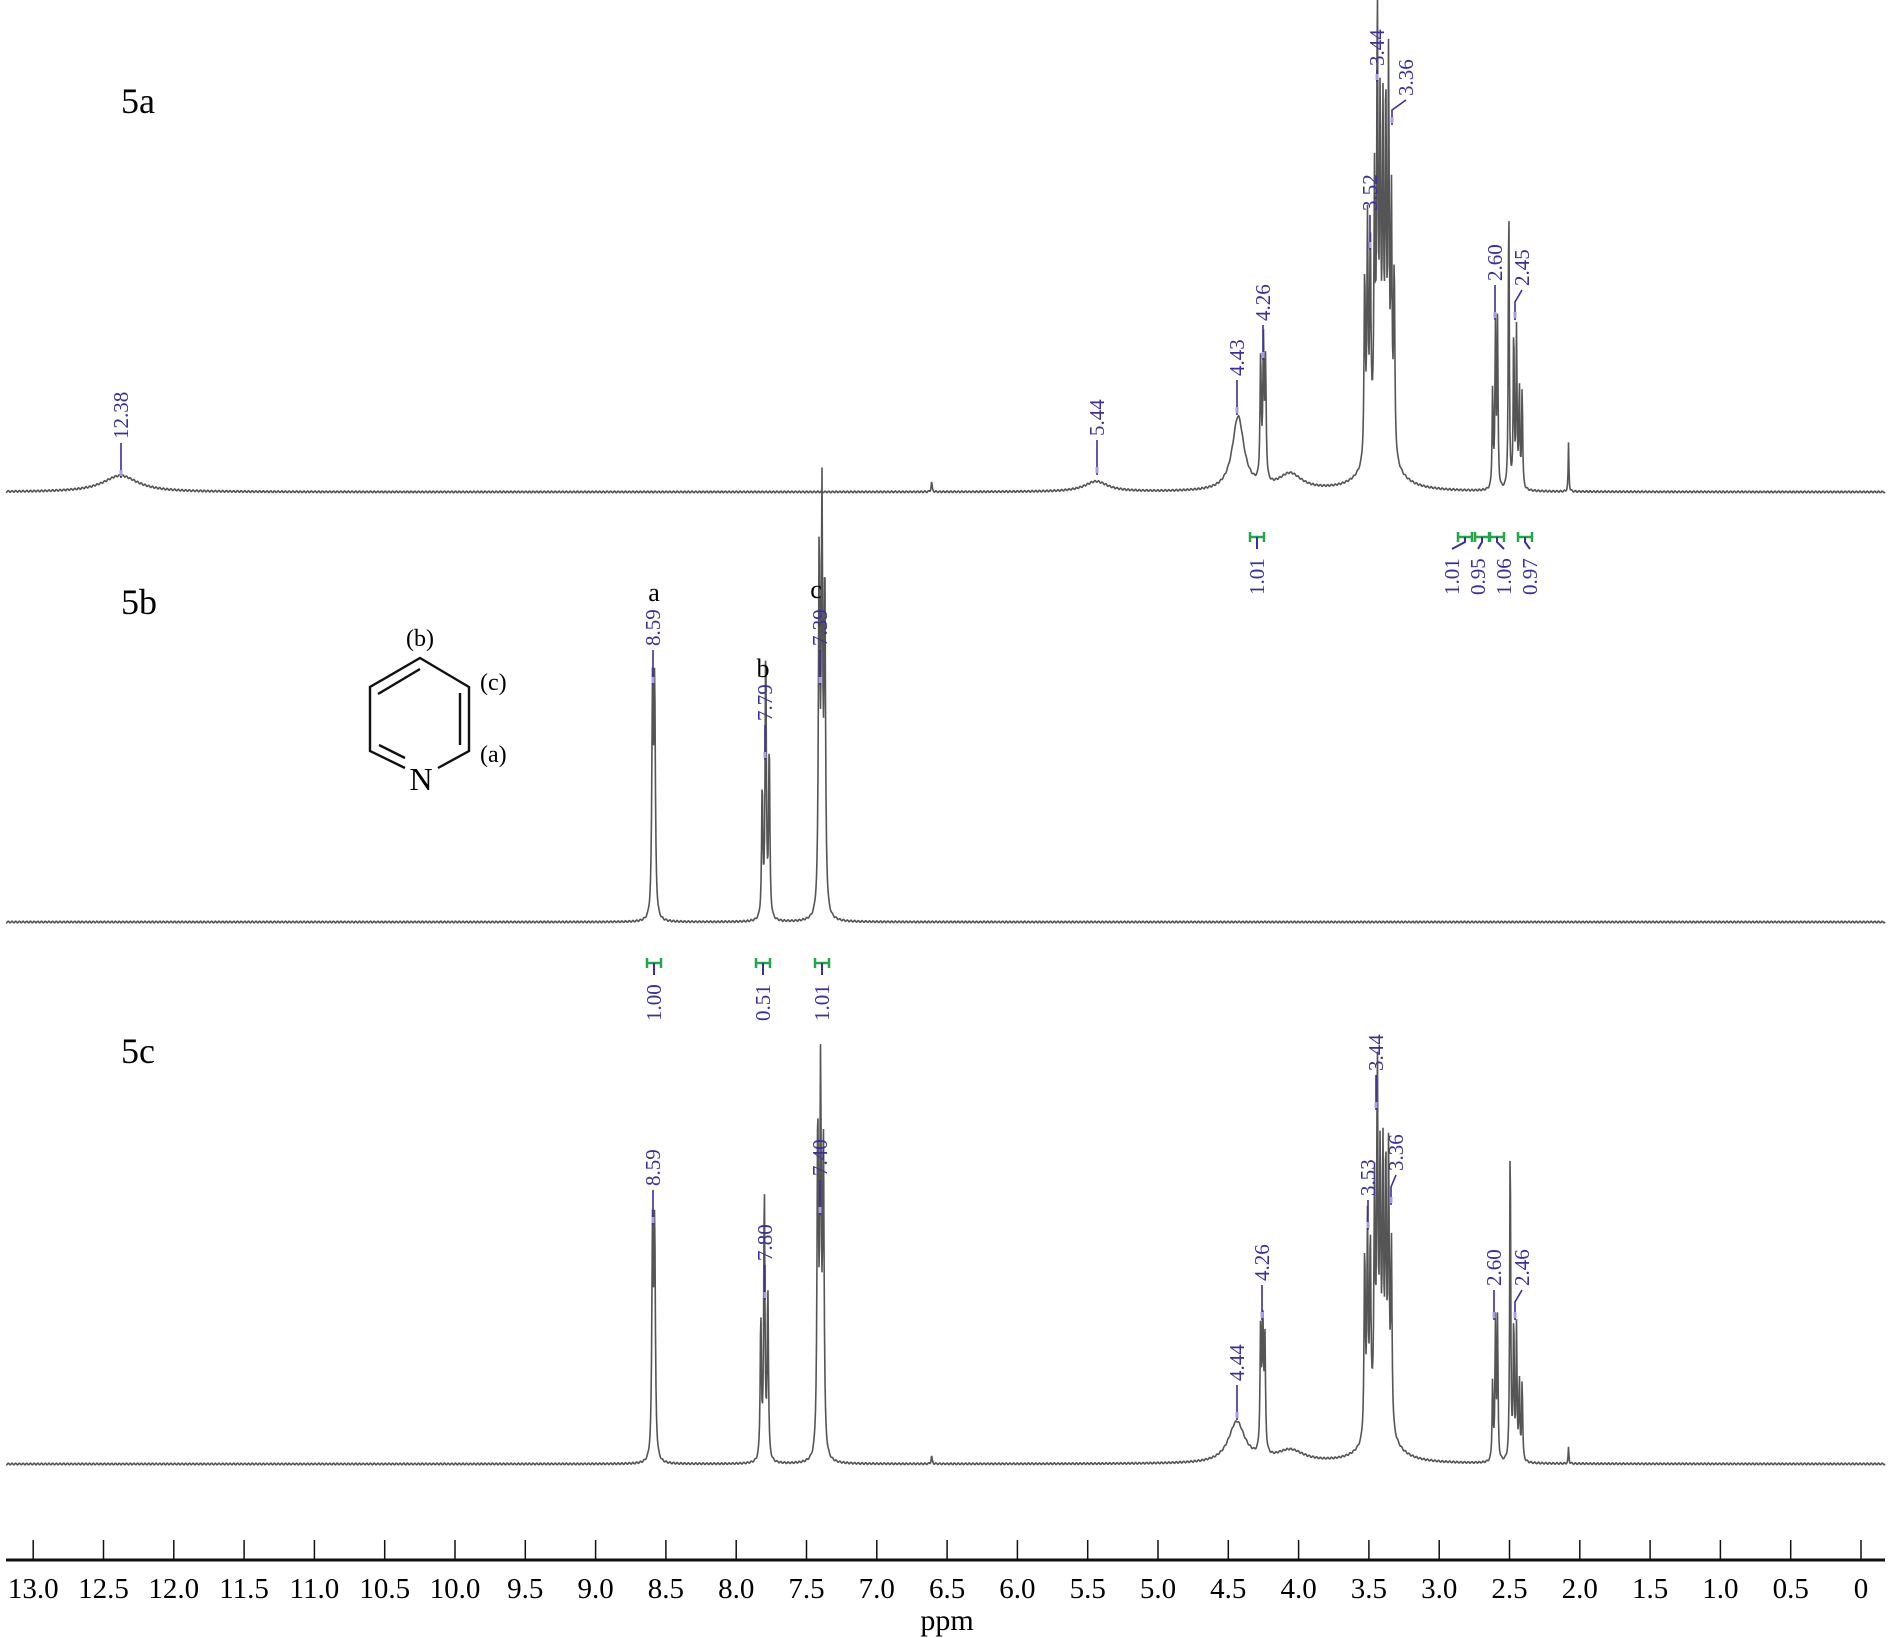 This screenshot has width=1891, height=1638. I want to click on x-tick-label: 6.0, so click(1017, 1589).